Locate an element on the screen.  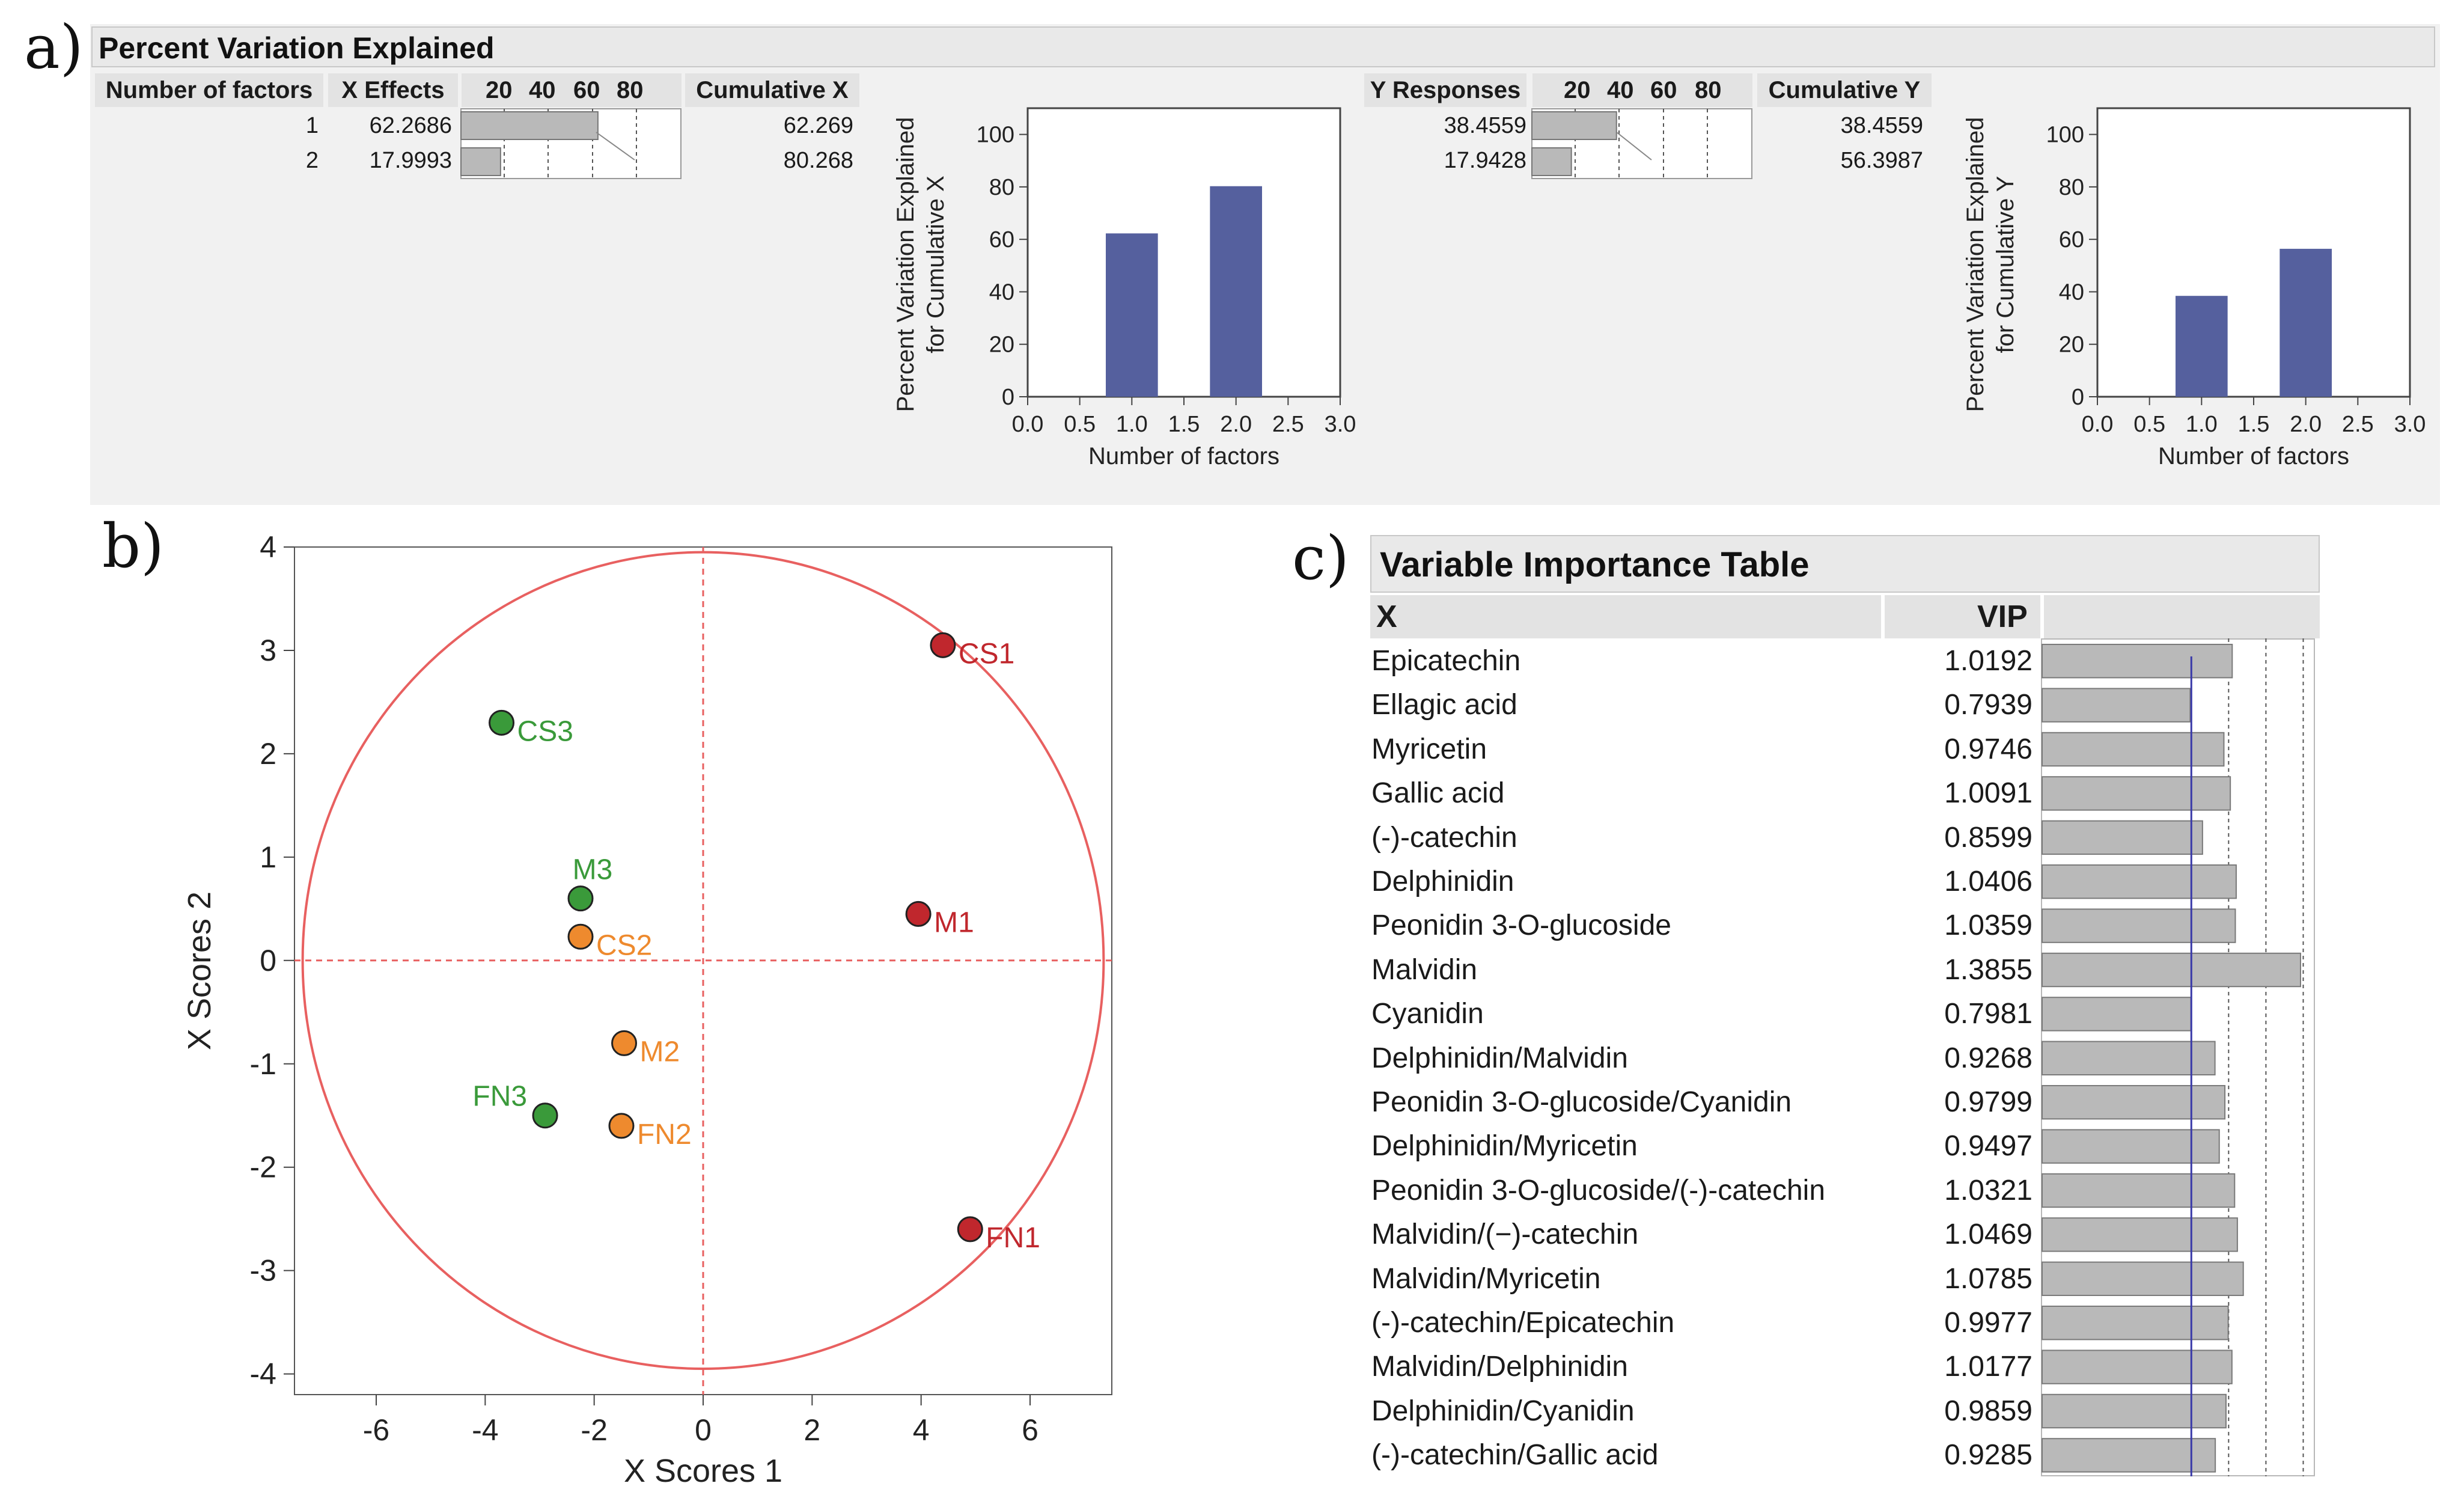
vip-row: Malvidin/Delphinidin 1.0177 is located at coordinates (1840, 1366).